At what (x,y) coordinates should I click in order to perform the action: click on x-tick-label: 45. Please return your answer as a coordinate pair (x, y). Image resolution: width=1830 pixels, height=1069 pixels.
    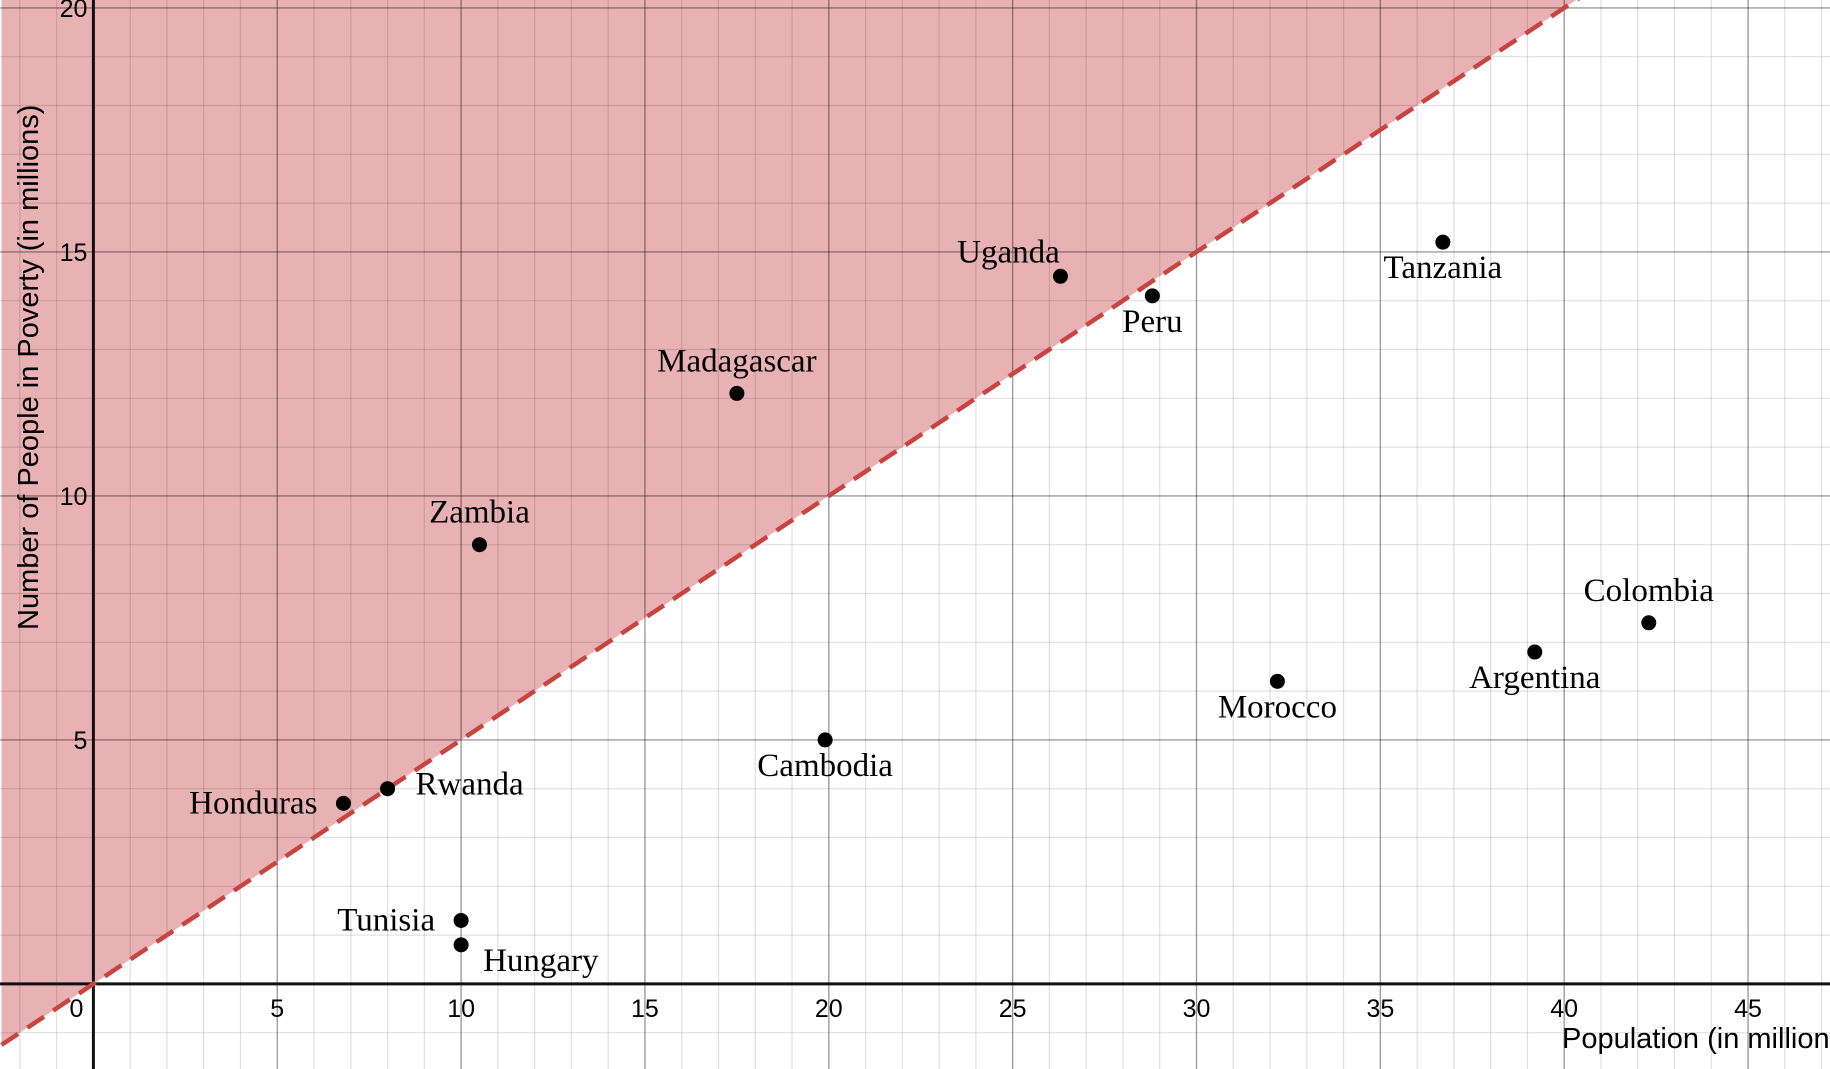
    Looking at the image, I should click on (1748, 1009).